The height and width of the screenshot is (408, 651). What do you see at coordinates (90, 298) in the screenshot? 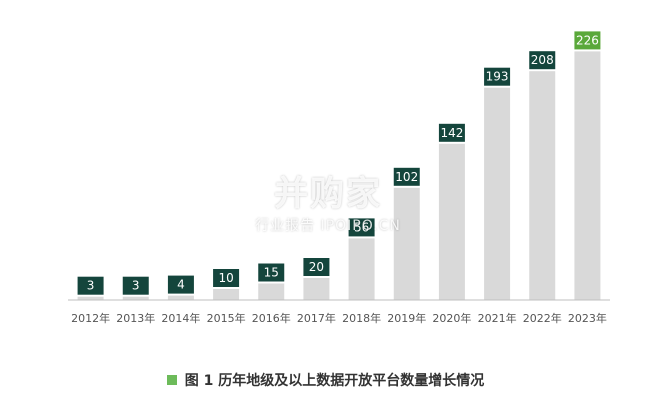
I see `bar-2012年` at bounding box center [90, 298].